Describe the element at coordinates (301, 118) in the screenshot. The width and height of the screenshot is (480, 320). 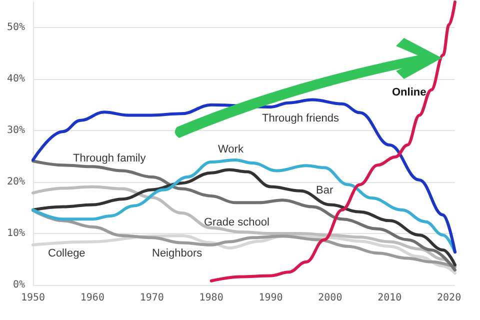
I see `annotation: Through friends` at that location.